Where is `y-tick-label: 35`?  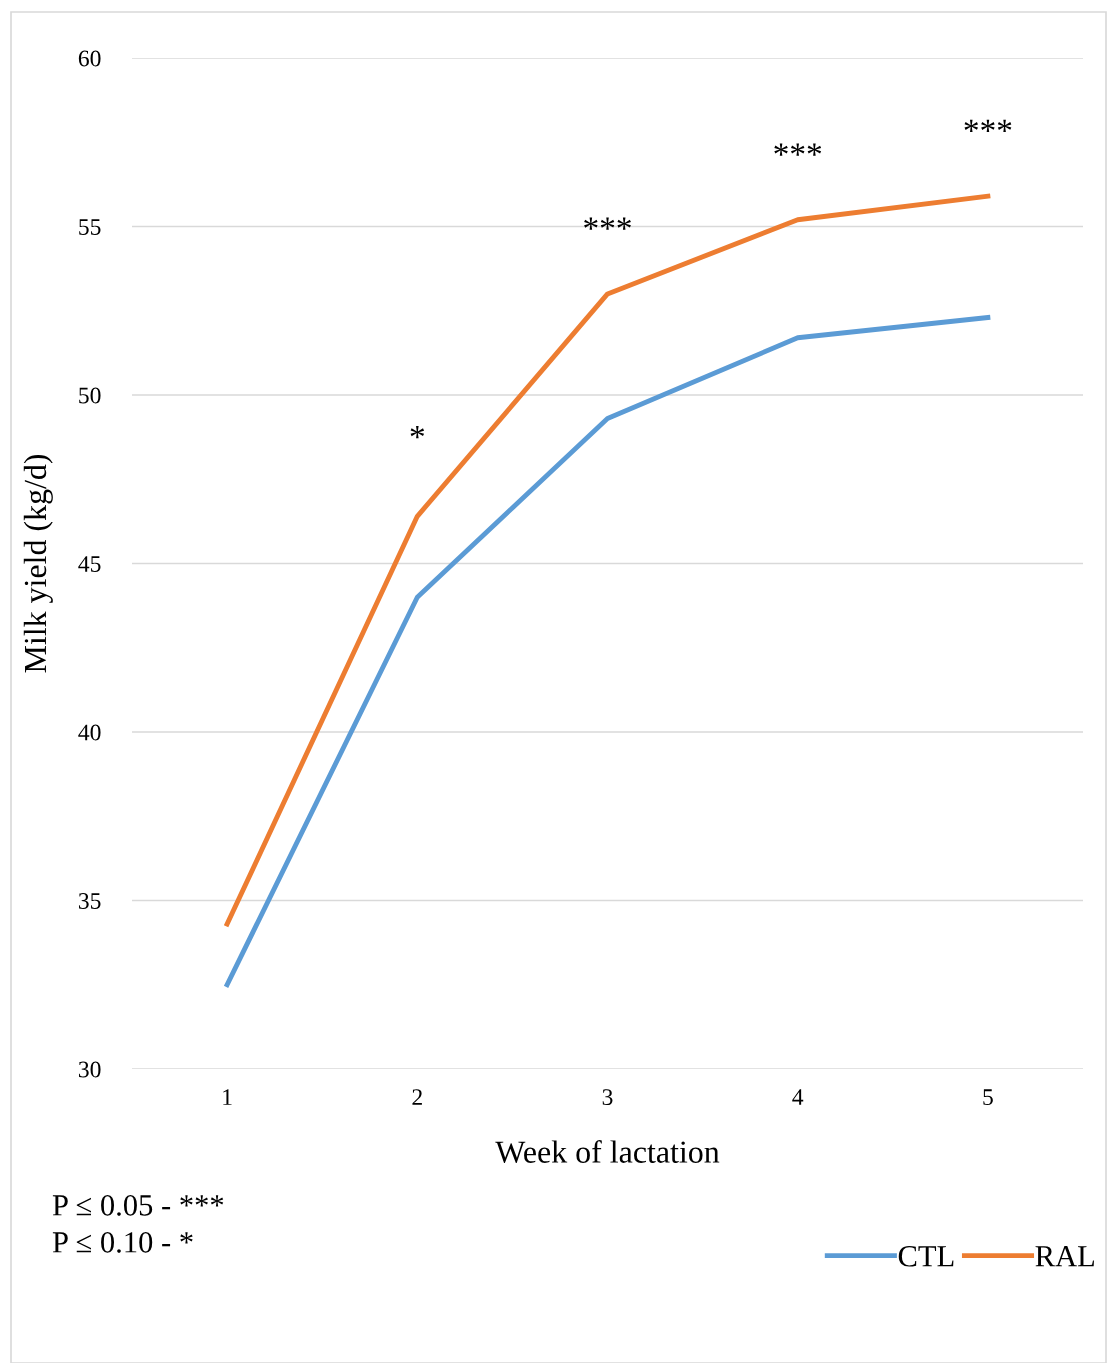
y-tick-label: 35 is located at coordinates (89, 901).